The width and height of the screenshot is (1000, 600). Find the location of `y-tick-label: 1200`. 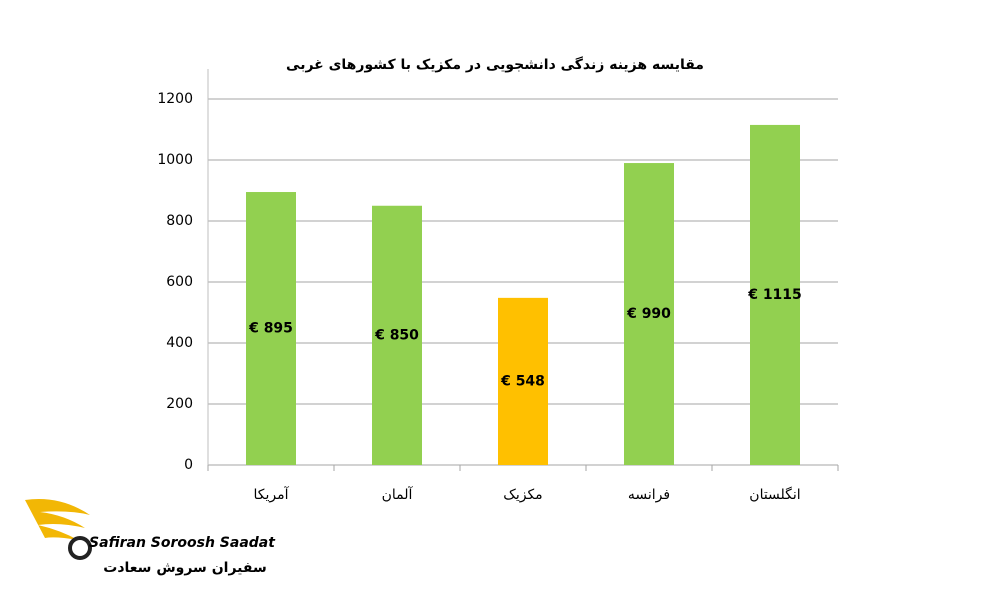

y-tick-label: 1200 is located at coordinates (175, 99).